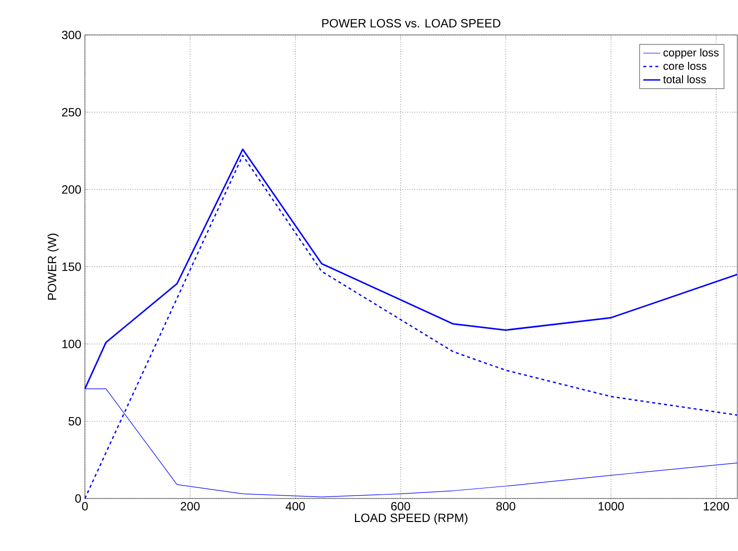  Describe the element at coordinates (71, 112) in the screenshot. I see `y-tick-label: 250` at that location.